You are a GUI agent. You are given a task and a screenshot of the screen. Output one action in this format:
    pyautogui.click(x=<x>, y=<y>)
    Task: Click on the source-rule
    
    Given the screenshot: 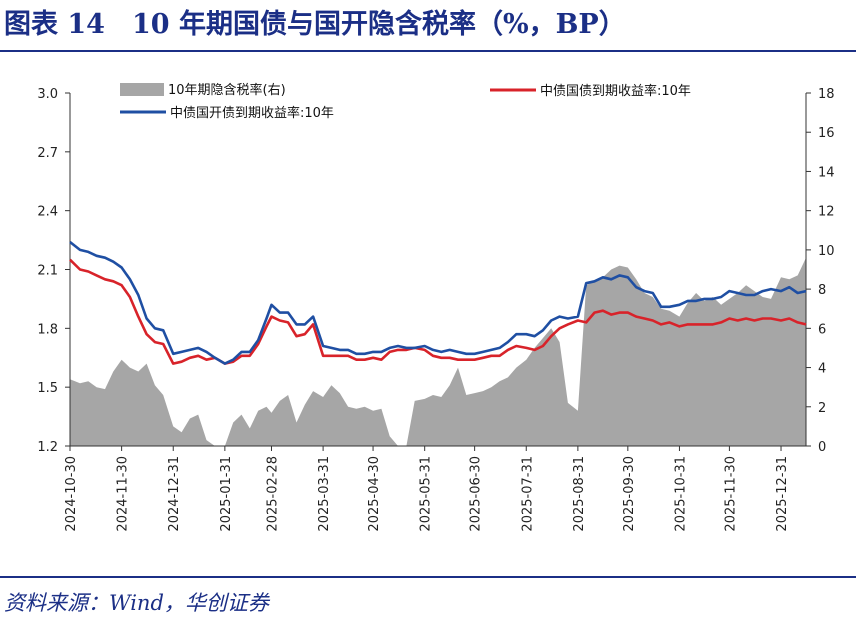 What is the action you would take?
    pyautogui.click(x=428, y=577)
    